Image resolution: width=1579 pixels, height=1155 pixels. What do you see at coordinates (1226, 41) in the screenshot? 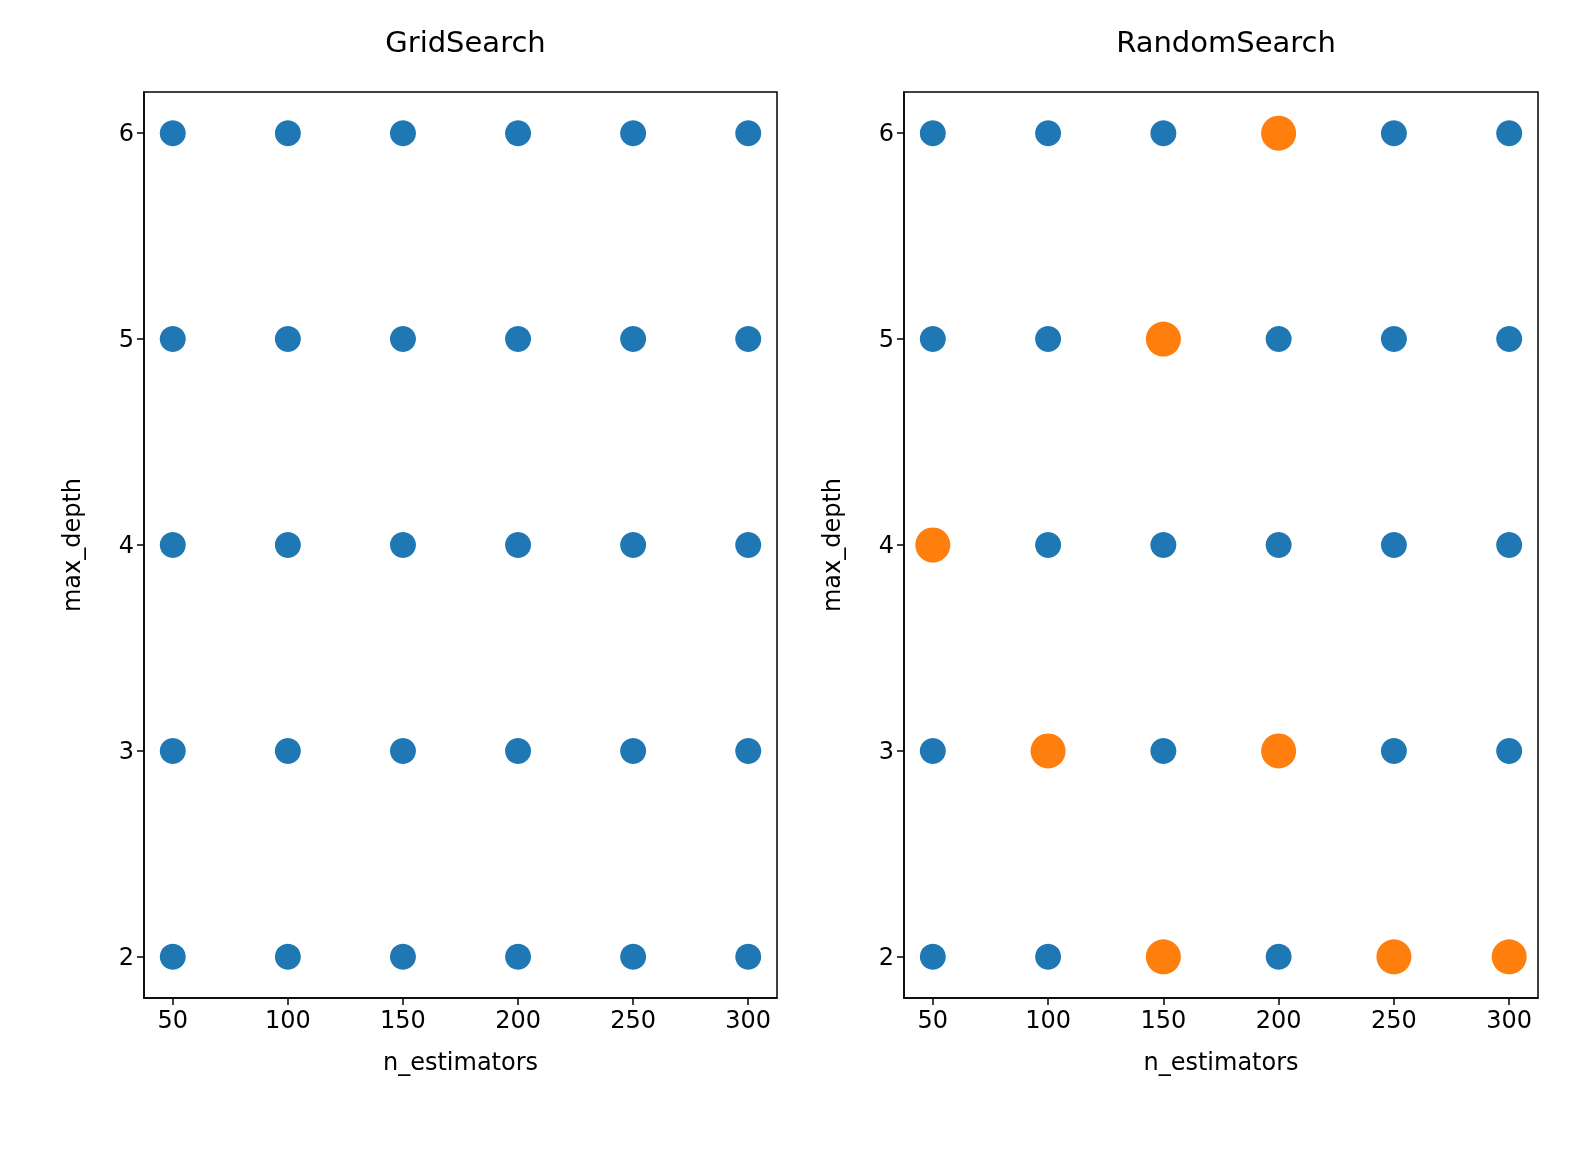
I see `chart-title: RandomSearch` at bounding box center [1226, 41].